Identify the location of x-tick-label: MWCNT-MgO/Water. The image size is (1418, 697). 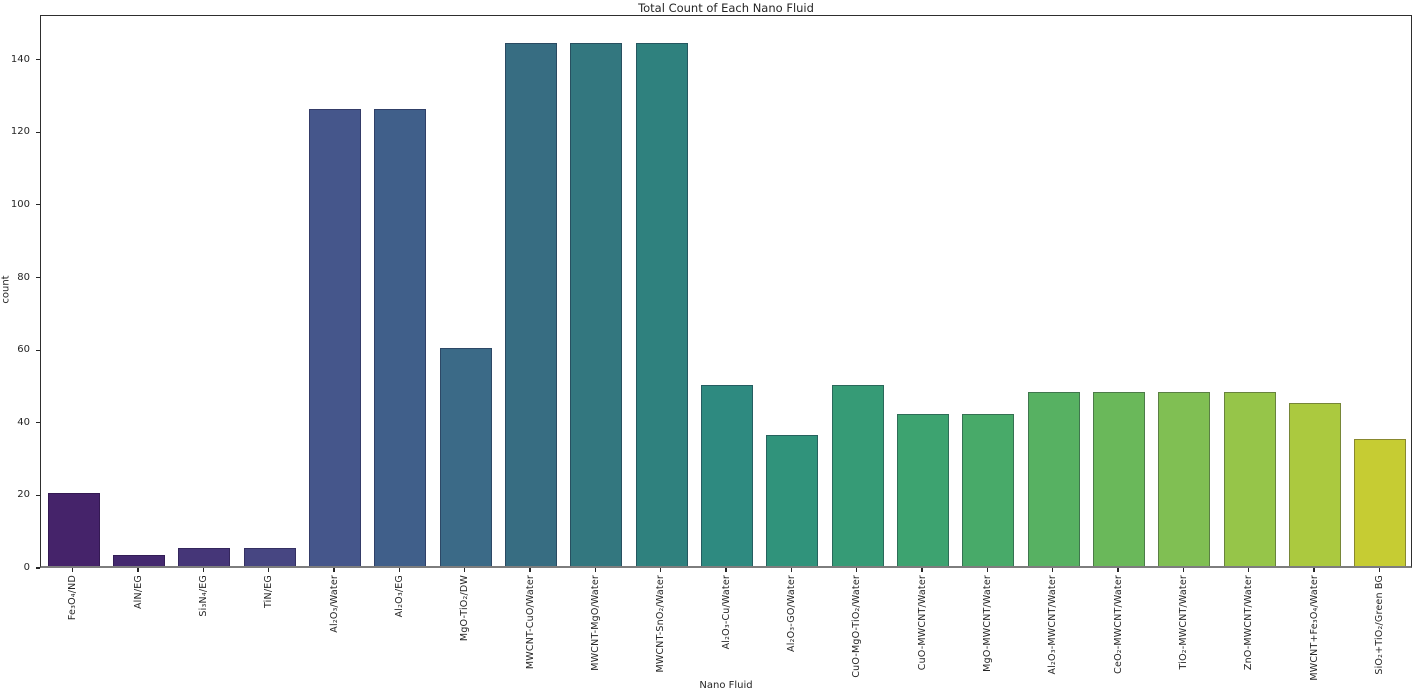
(595, 623).